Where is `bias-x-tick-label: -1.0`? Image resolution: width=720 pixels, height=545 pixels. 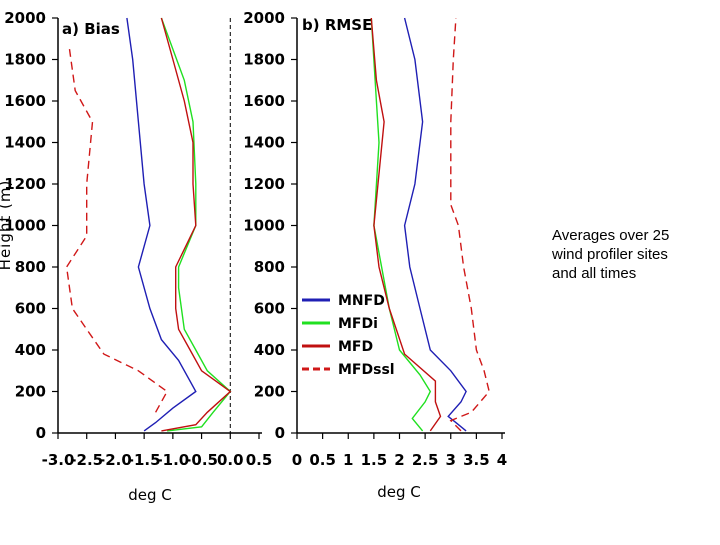
bias-x-tick-label: -1.0 is located at coordinates (172, 460).